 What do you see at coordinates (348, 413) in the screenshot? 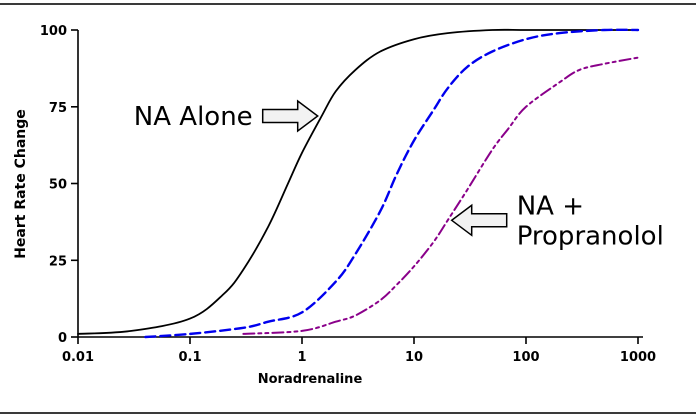
I see `page-bottom-rule` at bounding box center [348, 413].